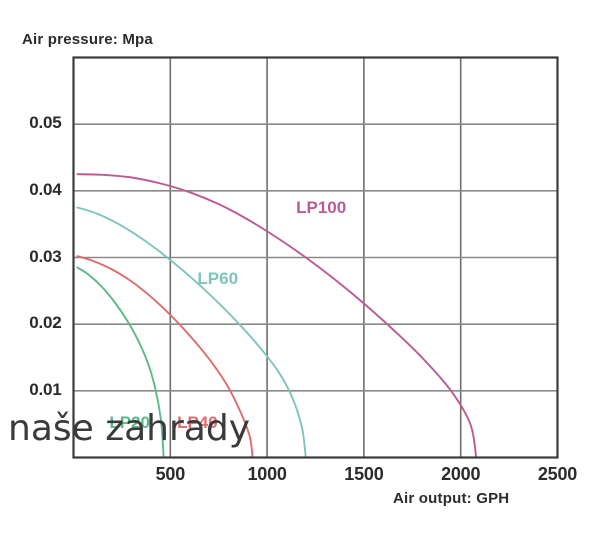  I want to click on series-label-lp100: LP100, so click(321, 207).